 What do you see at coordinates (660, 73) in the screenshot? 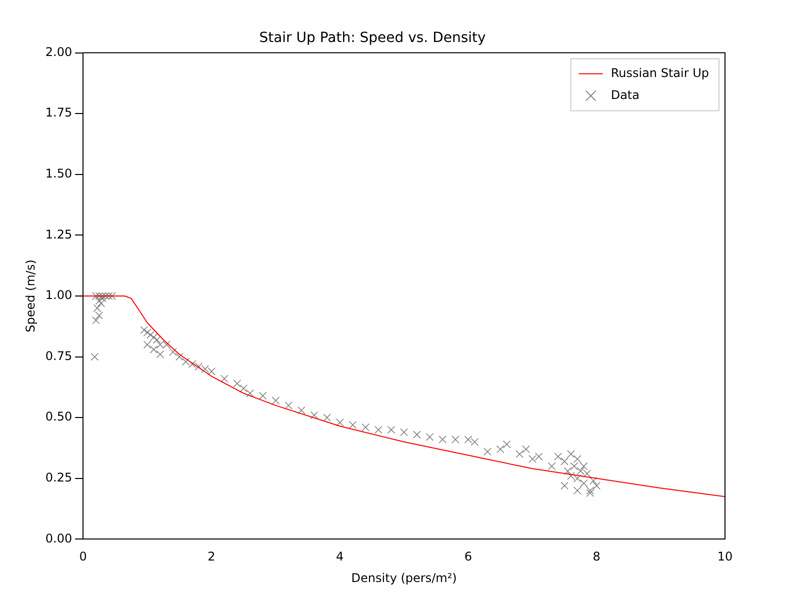
I see `legend-label: Russian Stair Up` at bounding box center [660, 73].